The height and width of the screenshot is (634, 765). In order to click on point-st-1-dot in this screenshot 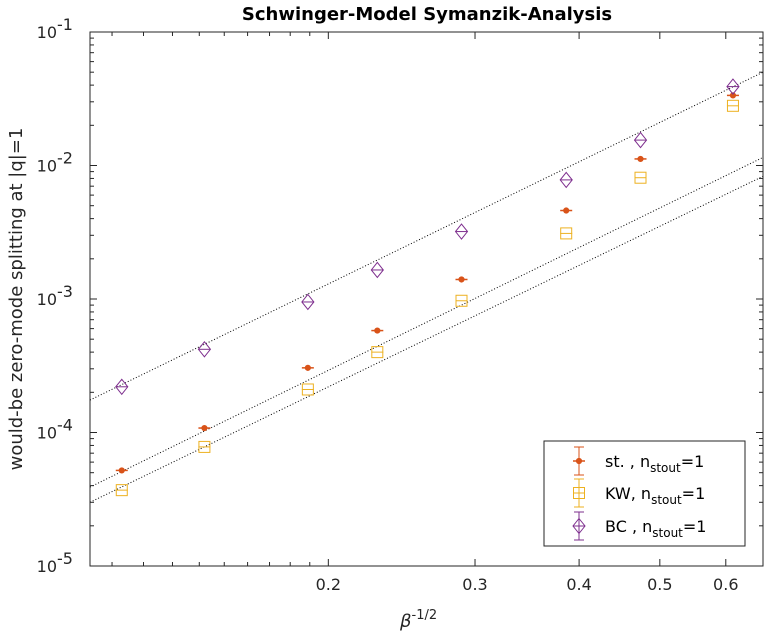, I will do `click(121, 470)`.